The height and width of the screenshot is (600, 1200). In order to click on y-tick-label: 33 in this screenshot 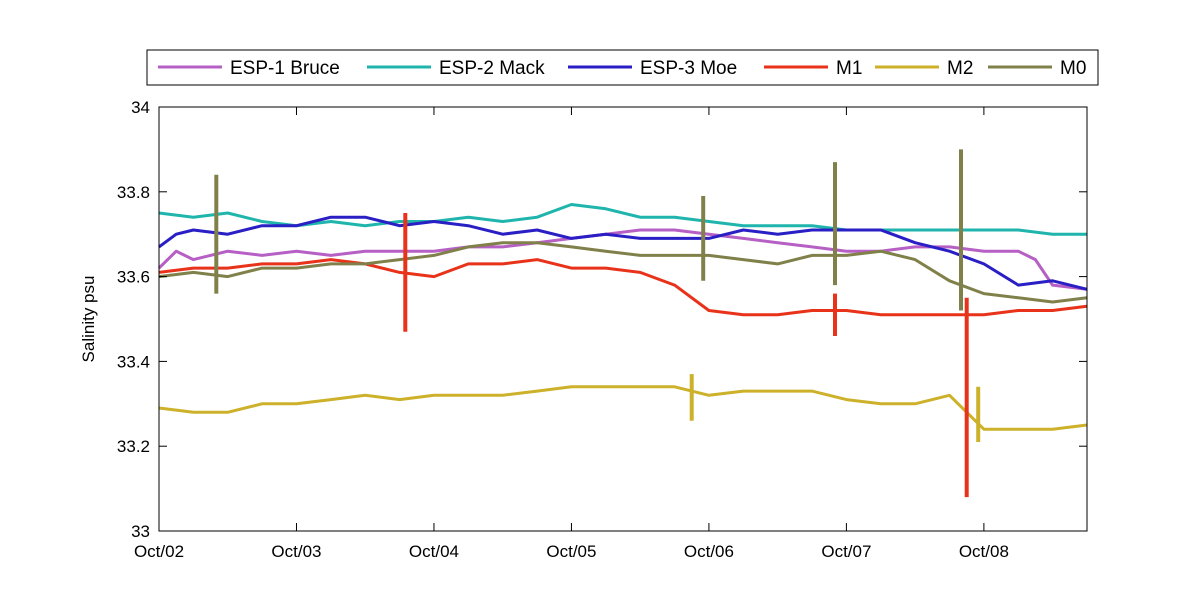, I will do `click(140, 531)`.